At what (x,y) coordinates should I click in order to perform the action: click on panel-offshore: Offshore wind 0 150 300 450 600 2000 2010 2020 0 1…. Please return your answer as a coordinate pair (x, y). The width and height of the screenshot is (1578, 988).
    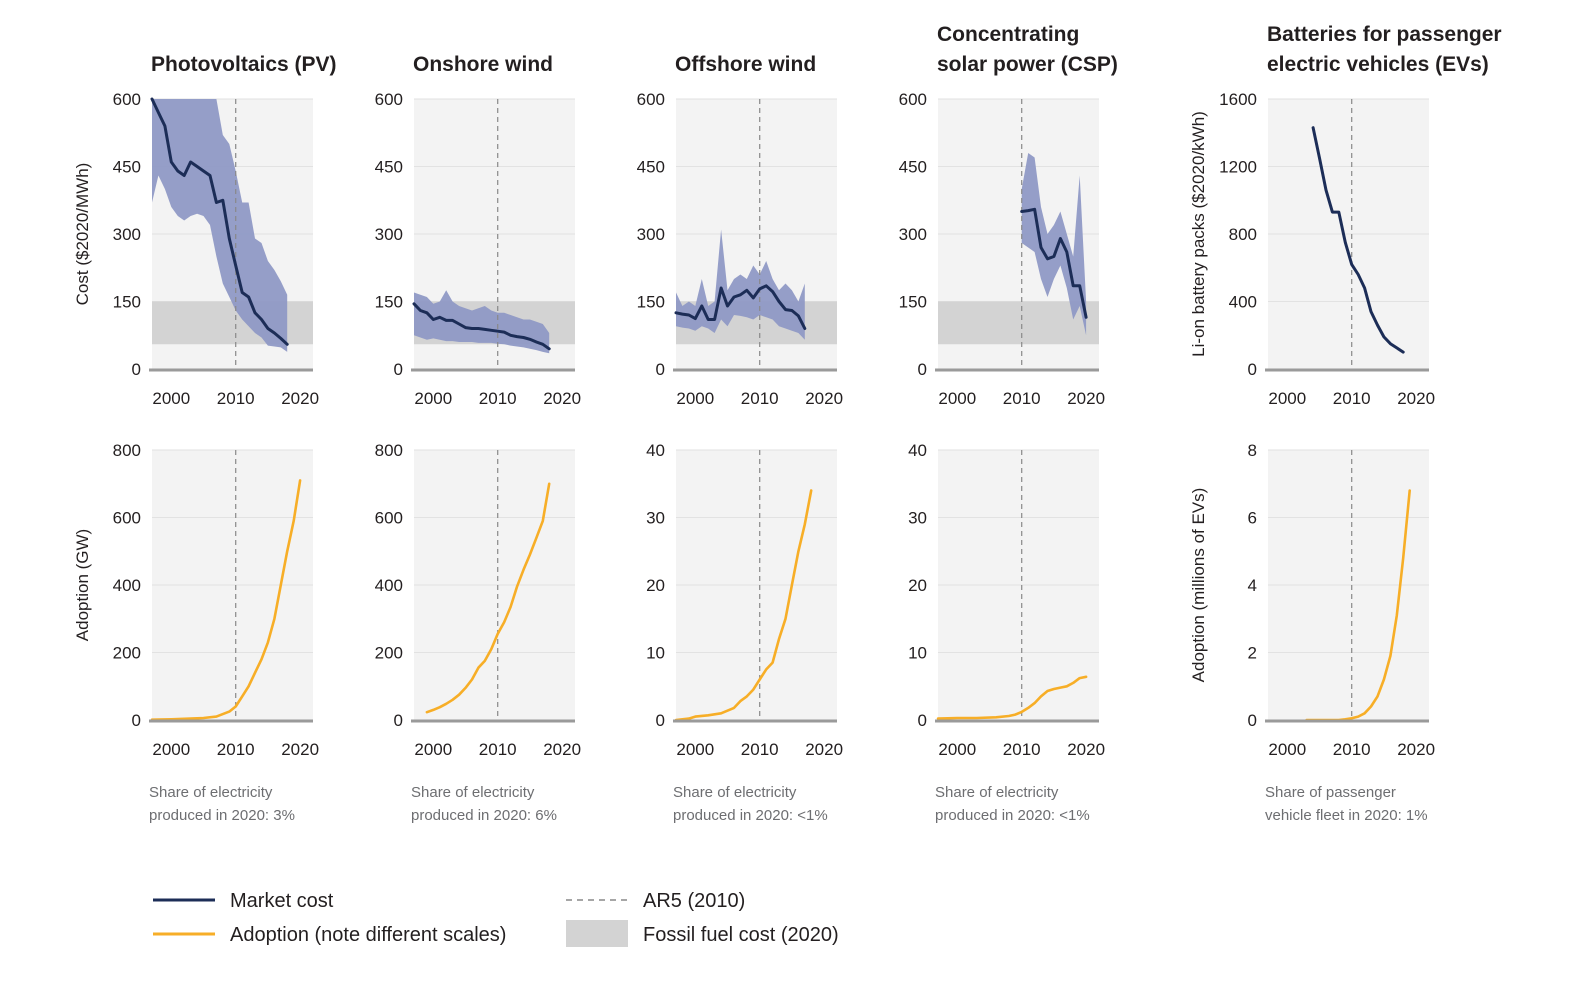
    Looking at the image, I should click on (740, 438).